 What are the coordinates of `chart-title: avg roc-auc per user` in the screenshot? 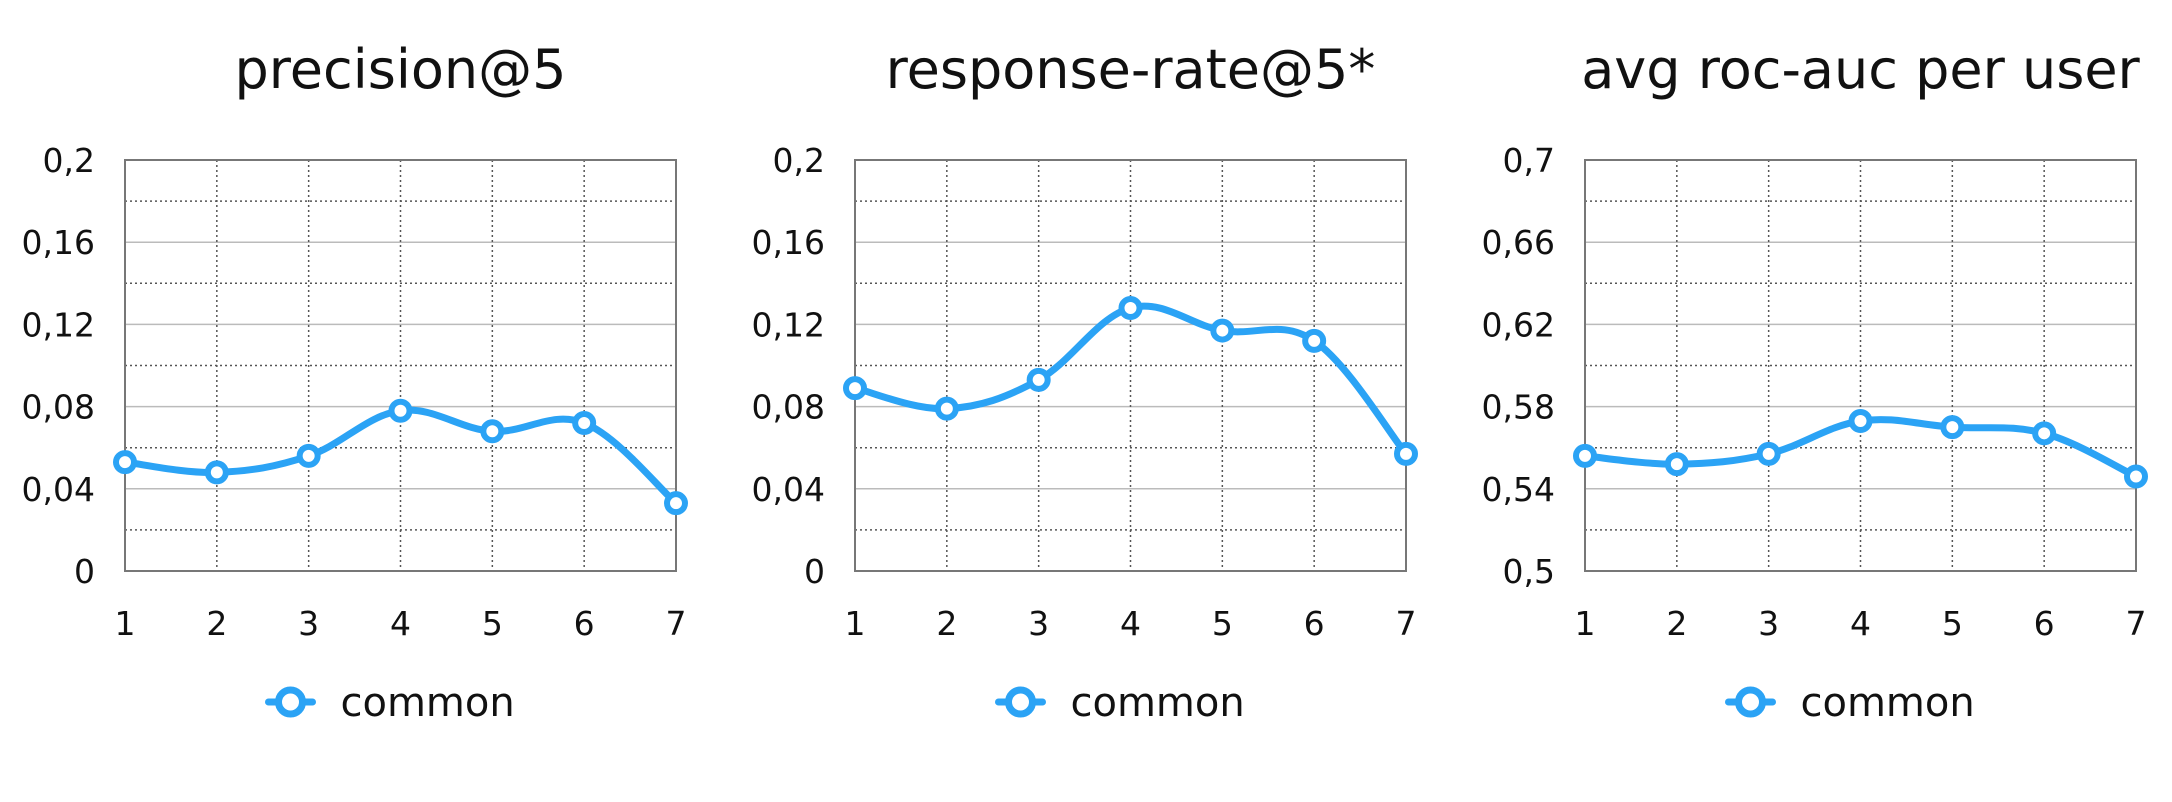 It's located at (1860, 69).